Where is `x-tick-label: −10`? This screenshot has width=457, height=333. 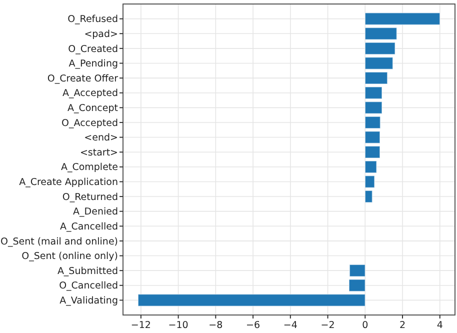 x-tick-label: −10 is located at coordinates (178, 325).